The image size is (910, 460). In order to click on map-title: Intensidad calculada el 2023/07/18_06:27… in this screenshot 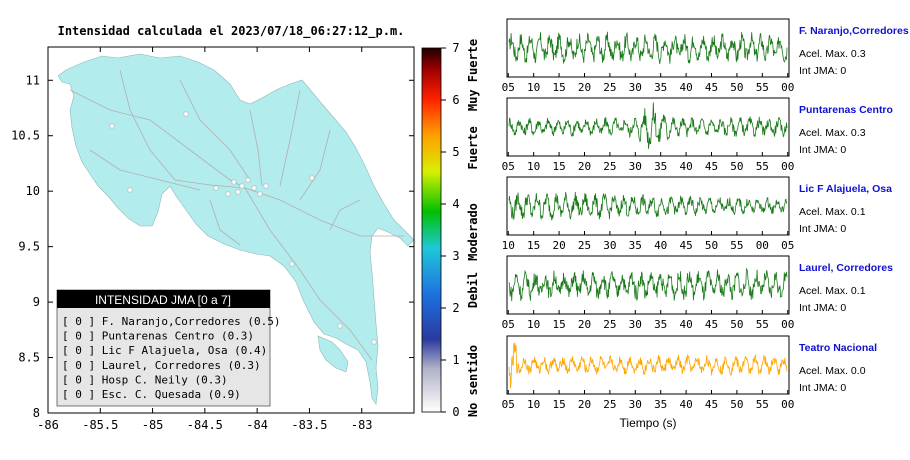, I will do `click(231, 31)`.